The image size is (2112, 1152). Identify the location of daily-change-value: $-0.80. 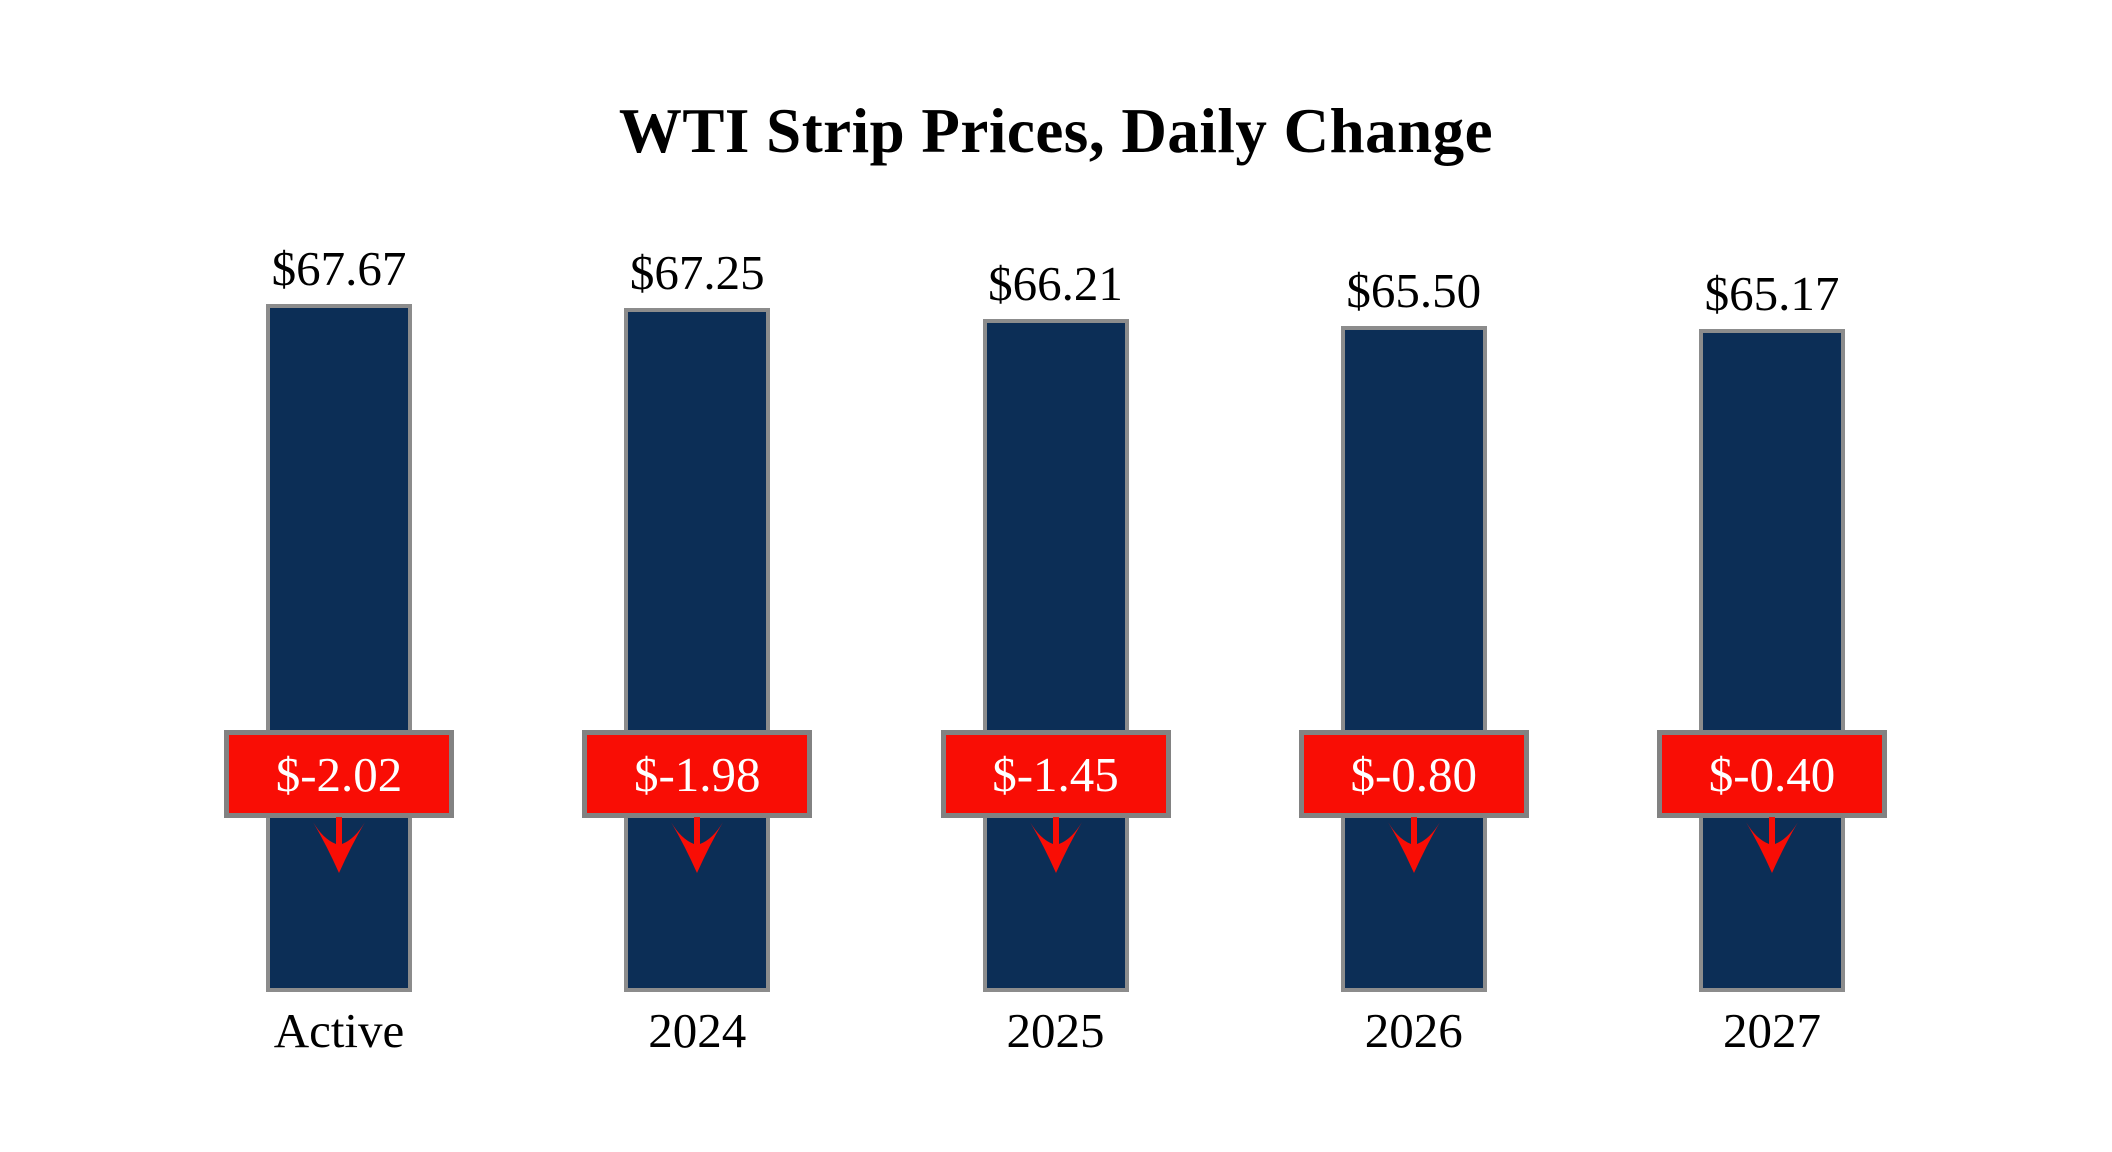
(1414, 774).